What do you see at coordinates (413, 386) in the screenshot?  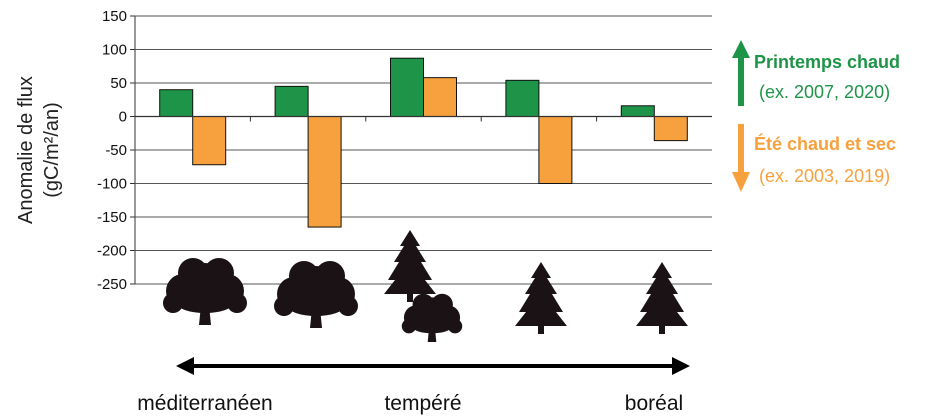 I see `biome-axis: méditerranéen tempéré boréal` at bounding box center [413, 386].